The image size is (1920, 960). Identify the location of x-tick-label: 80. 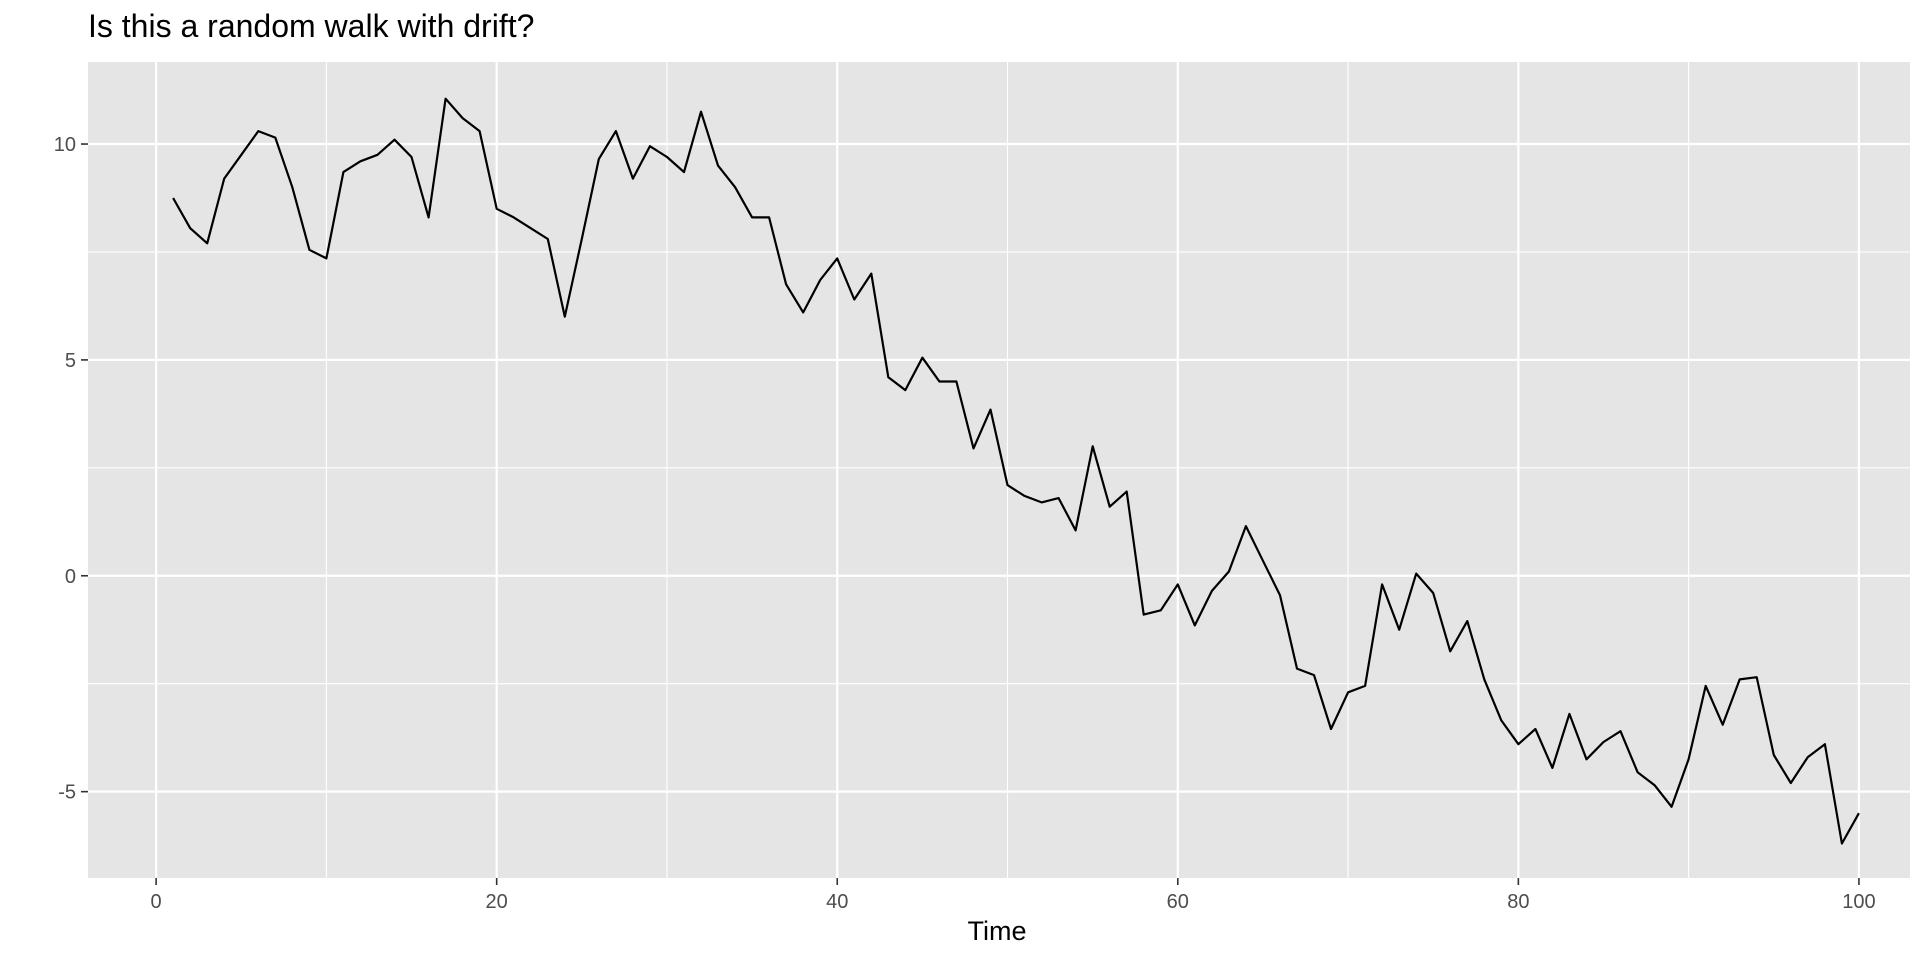
(1518, 902).